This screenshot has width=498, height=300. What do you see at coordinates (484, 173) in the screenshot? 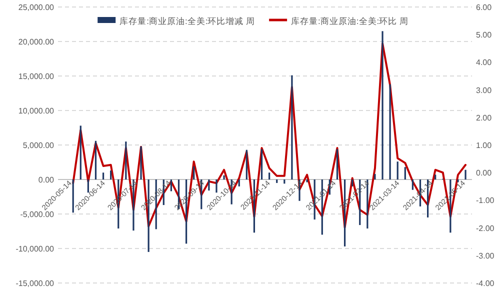
I see `y2-tick-label: 0.00` at bounding box center [484, 173].